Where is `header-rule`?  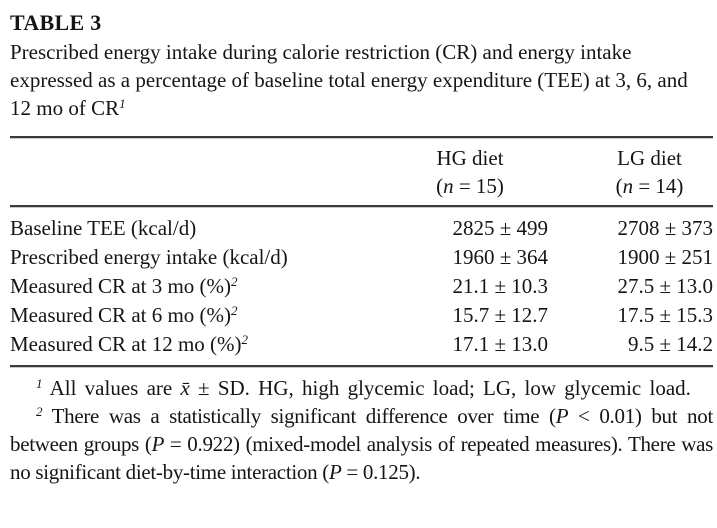 header-rule is located at coordinates (361, 206).